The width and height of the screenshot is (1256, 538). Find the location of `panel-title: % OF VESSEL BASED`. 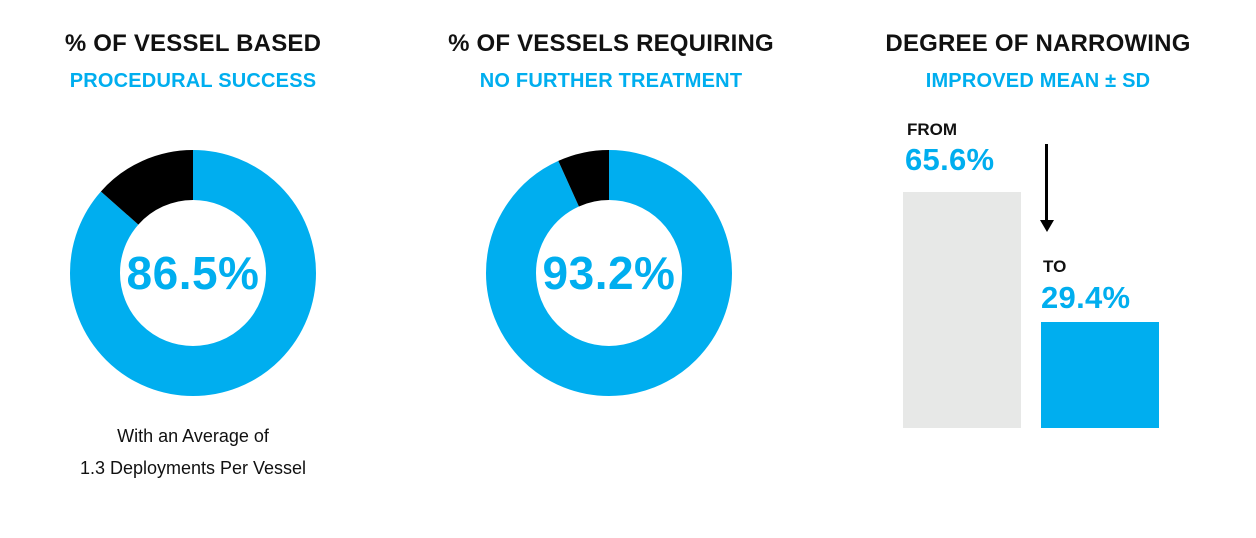

panel-title: % OF VESSEL BASED is located at coordinates (193, 43).